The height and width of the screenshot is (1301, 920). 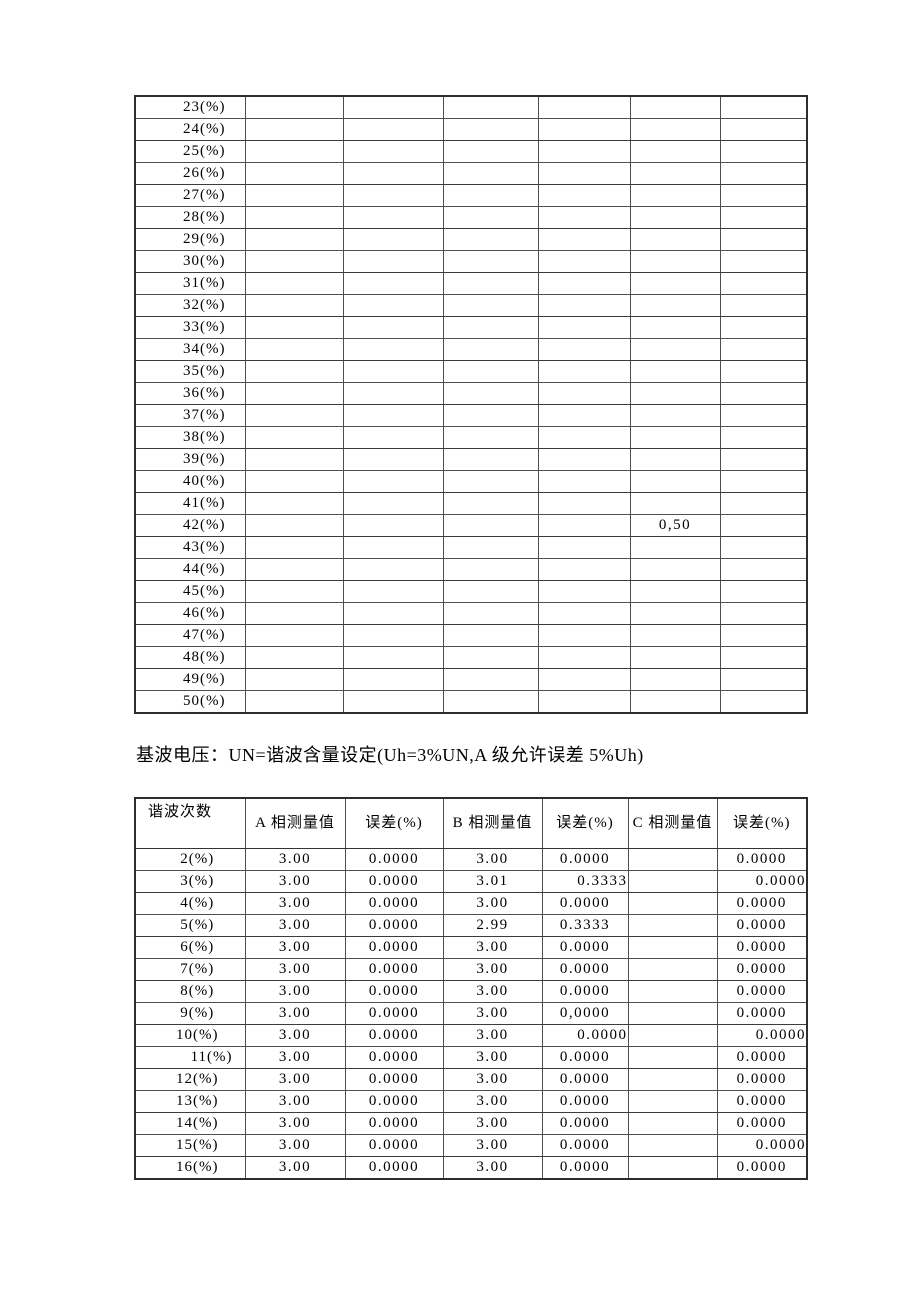 I want to click on row-label-cell: 35(%), so click(x=190, y=371).